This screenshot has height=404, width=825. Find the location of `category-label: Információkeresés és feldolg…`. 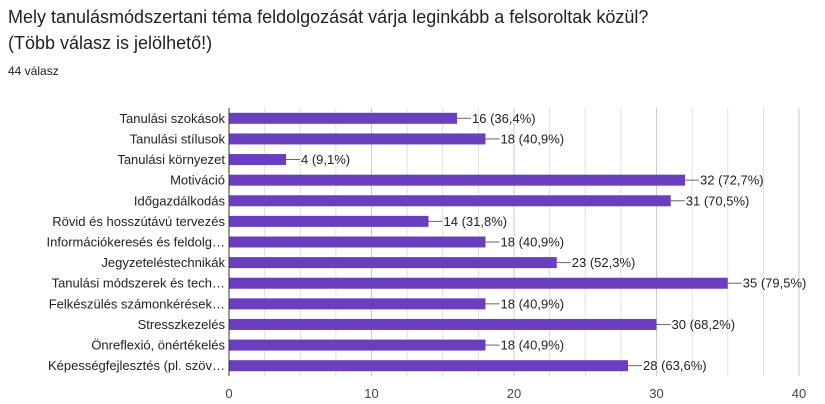

category-label: Információkeresés és feldolg… is located at coordinates (136, 242).